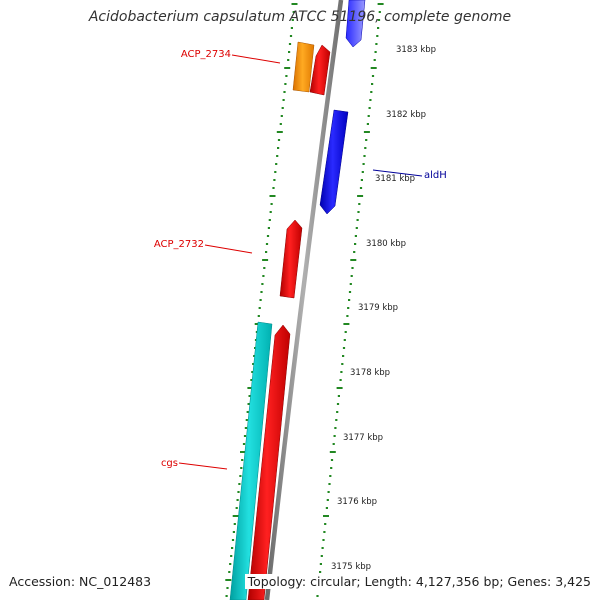 This screenshot has width=600, height=604. What do you see at coordinates (395, 179) in the screenshot?
I see `tick-label-3181: 3181 kbp` at bounding box center [395, 179].